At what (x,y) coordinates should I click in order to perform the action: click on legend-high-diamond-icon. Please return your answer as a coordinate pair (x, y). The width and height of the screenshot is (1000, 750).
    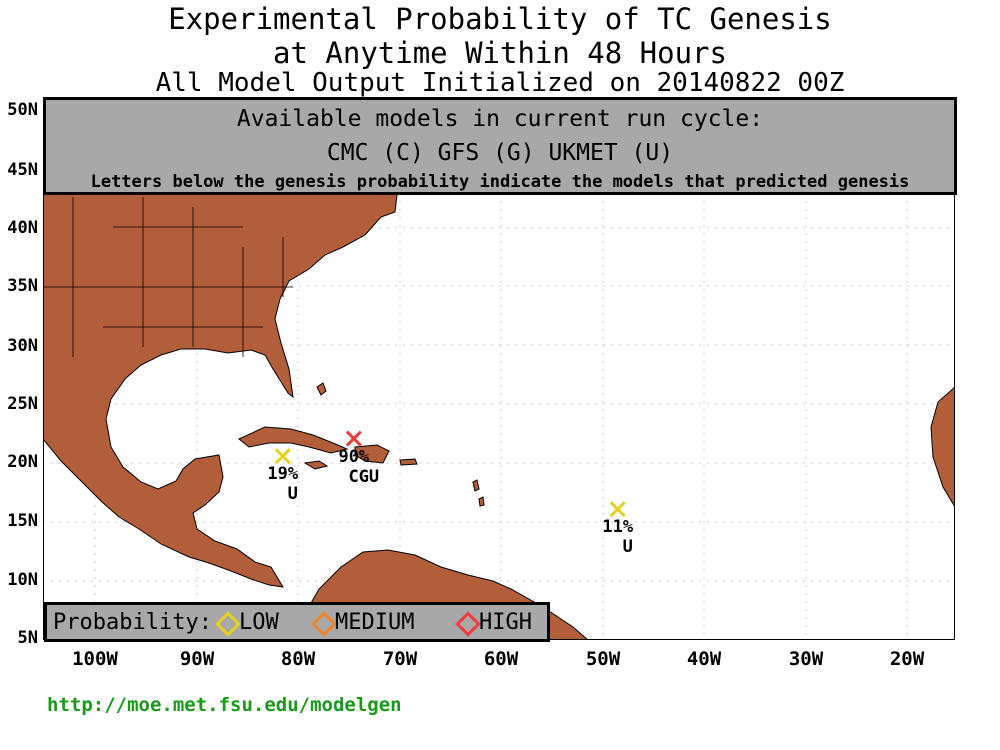
    Looking at the image, I should click on (468, 624).